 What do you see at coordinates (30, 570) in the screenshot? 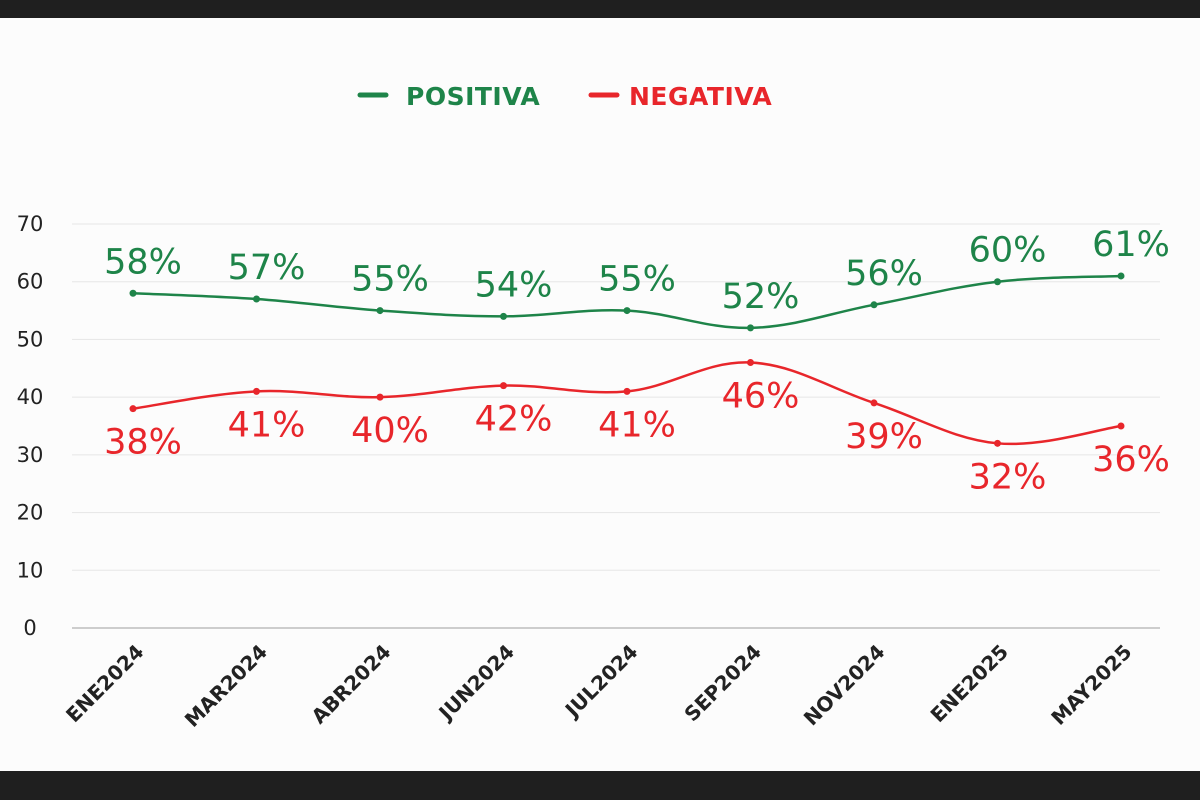
I see `y-tick-label: 10` at bounding box center [30, 570].